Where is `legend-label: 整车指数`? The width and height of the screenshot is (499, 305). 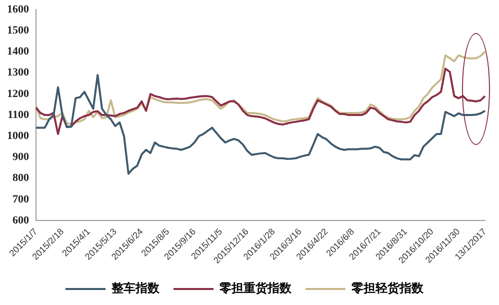 legend-label: 整车指数 is located at coordinates (135, 288).